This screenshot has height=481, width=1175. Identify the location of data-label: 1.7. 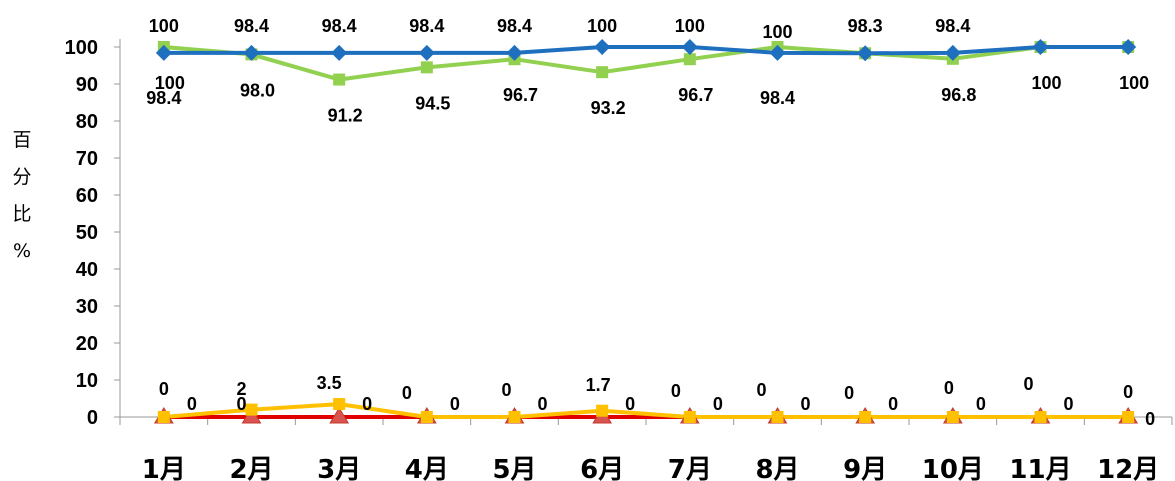
(598, 385).